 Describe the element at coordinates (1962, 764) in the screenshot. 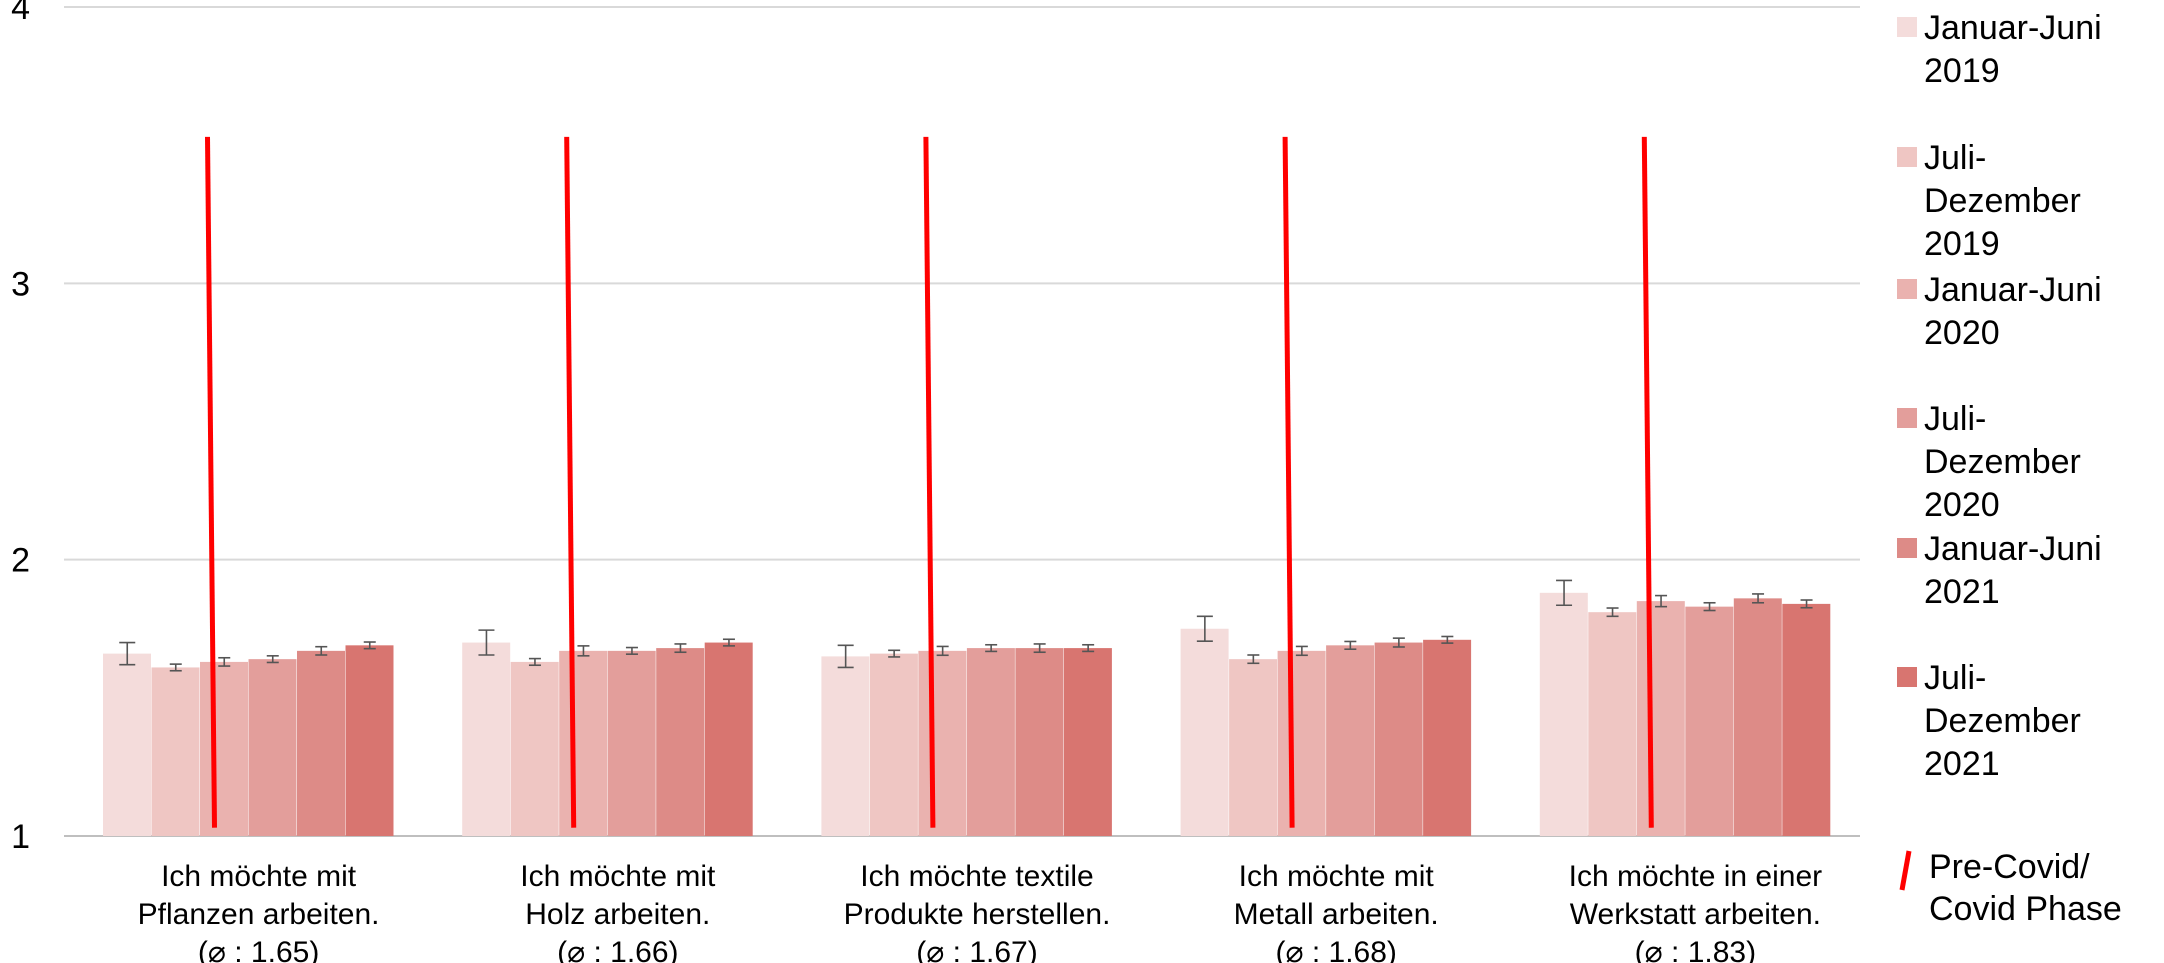

I see `legend-label: 2021` at that location.